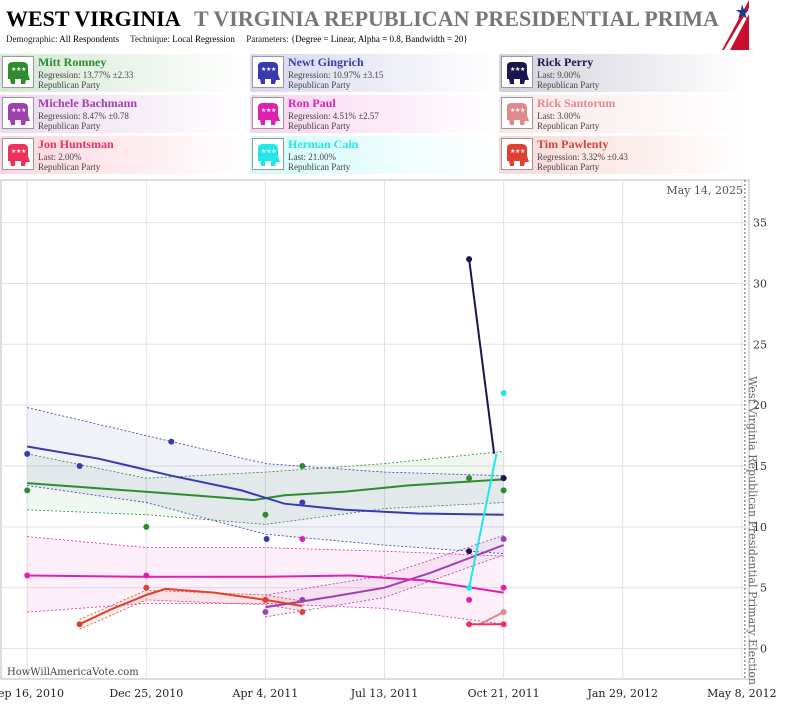 The width and height of the screenshot is (789, 704). I want to click on bachmann-band-upper, so click(384, 565).